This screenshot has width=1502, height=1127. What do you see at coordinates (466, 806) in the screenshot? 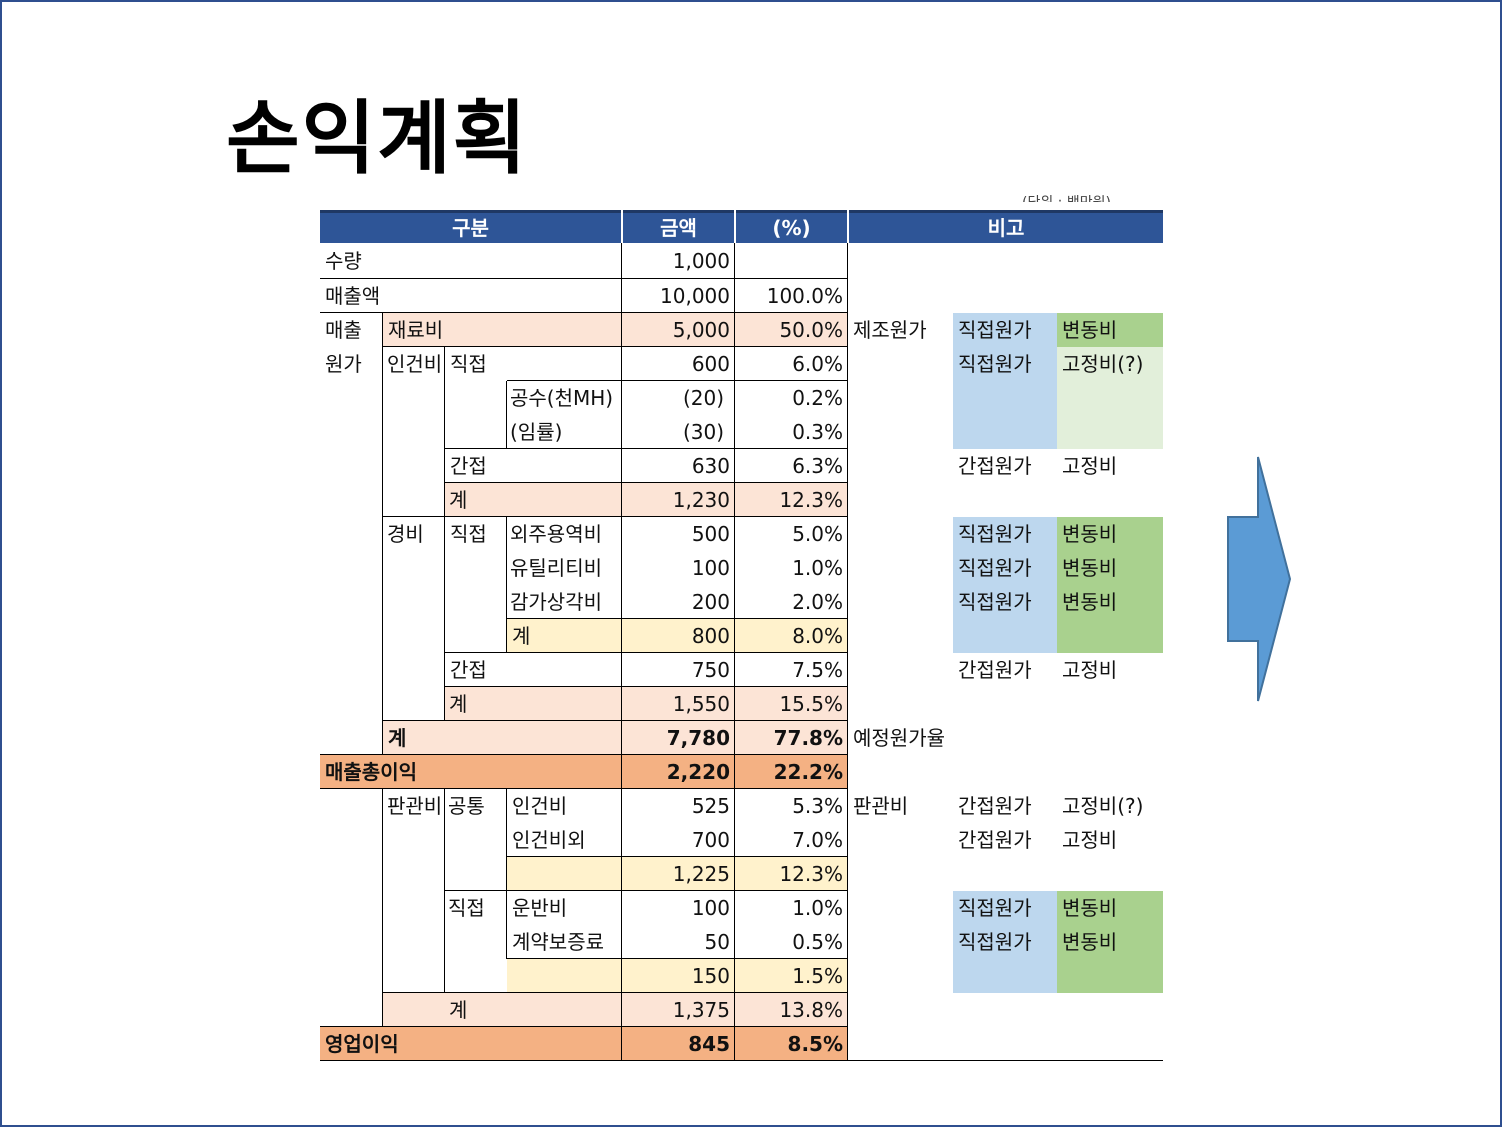
I see `sga-common-label: 공통` at bounding box center [466, 806].